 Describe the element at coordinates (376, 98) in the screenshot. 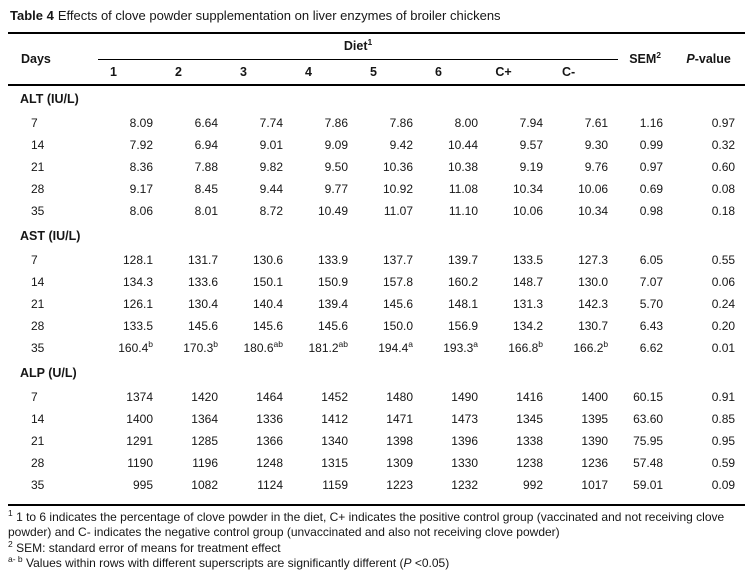

I see `section-header-row: ALT (IU/L)` at that location.